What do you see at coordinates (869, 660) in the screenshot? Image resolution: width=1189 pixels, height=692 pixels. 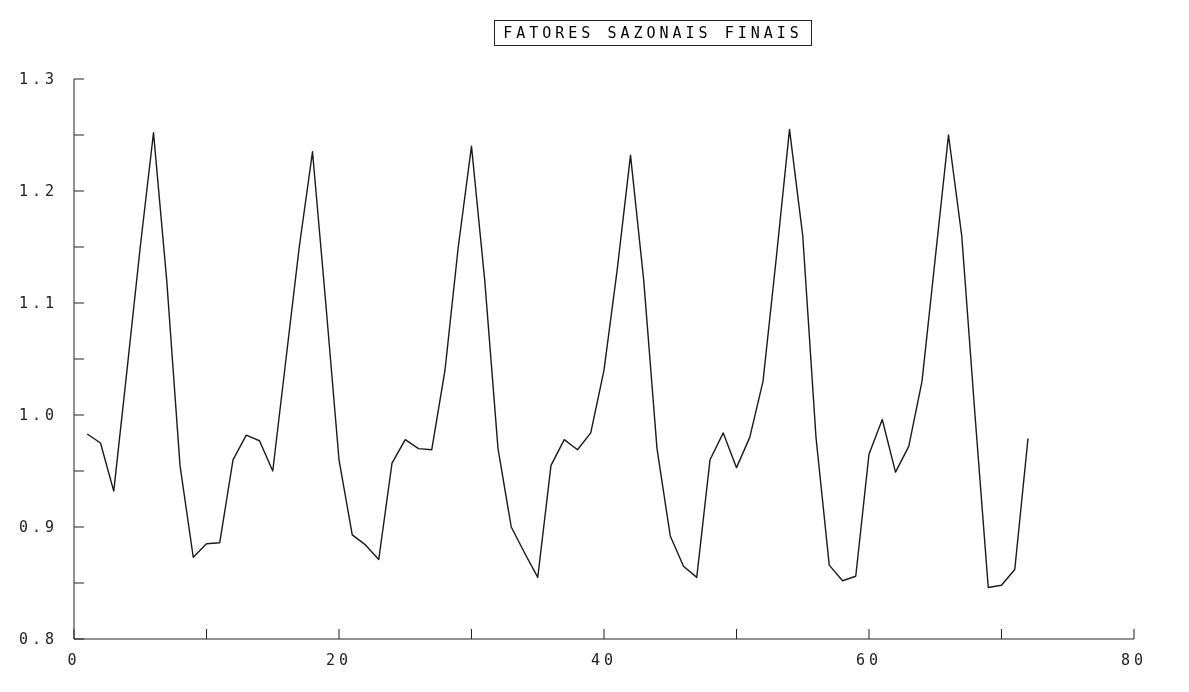 I see `x-tick-label: 60` at bounding box center [869, 660].